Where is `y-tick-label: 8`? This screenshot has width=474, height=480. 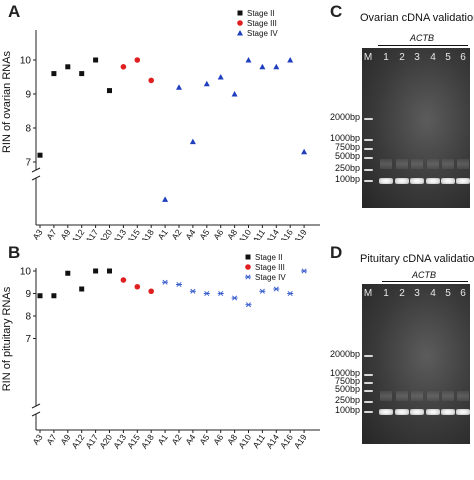
y-tick-label: 8 is located at coordinates (28, 129).